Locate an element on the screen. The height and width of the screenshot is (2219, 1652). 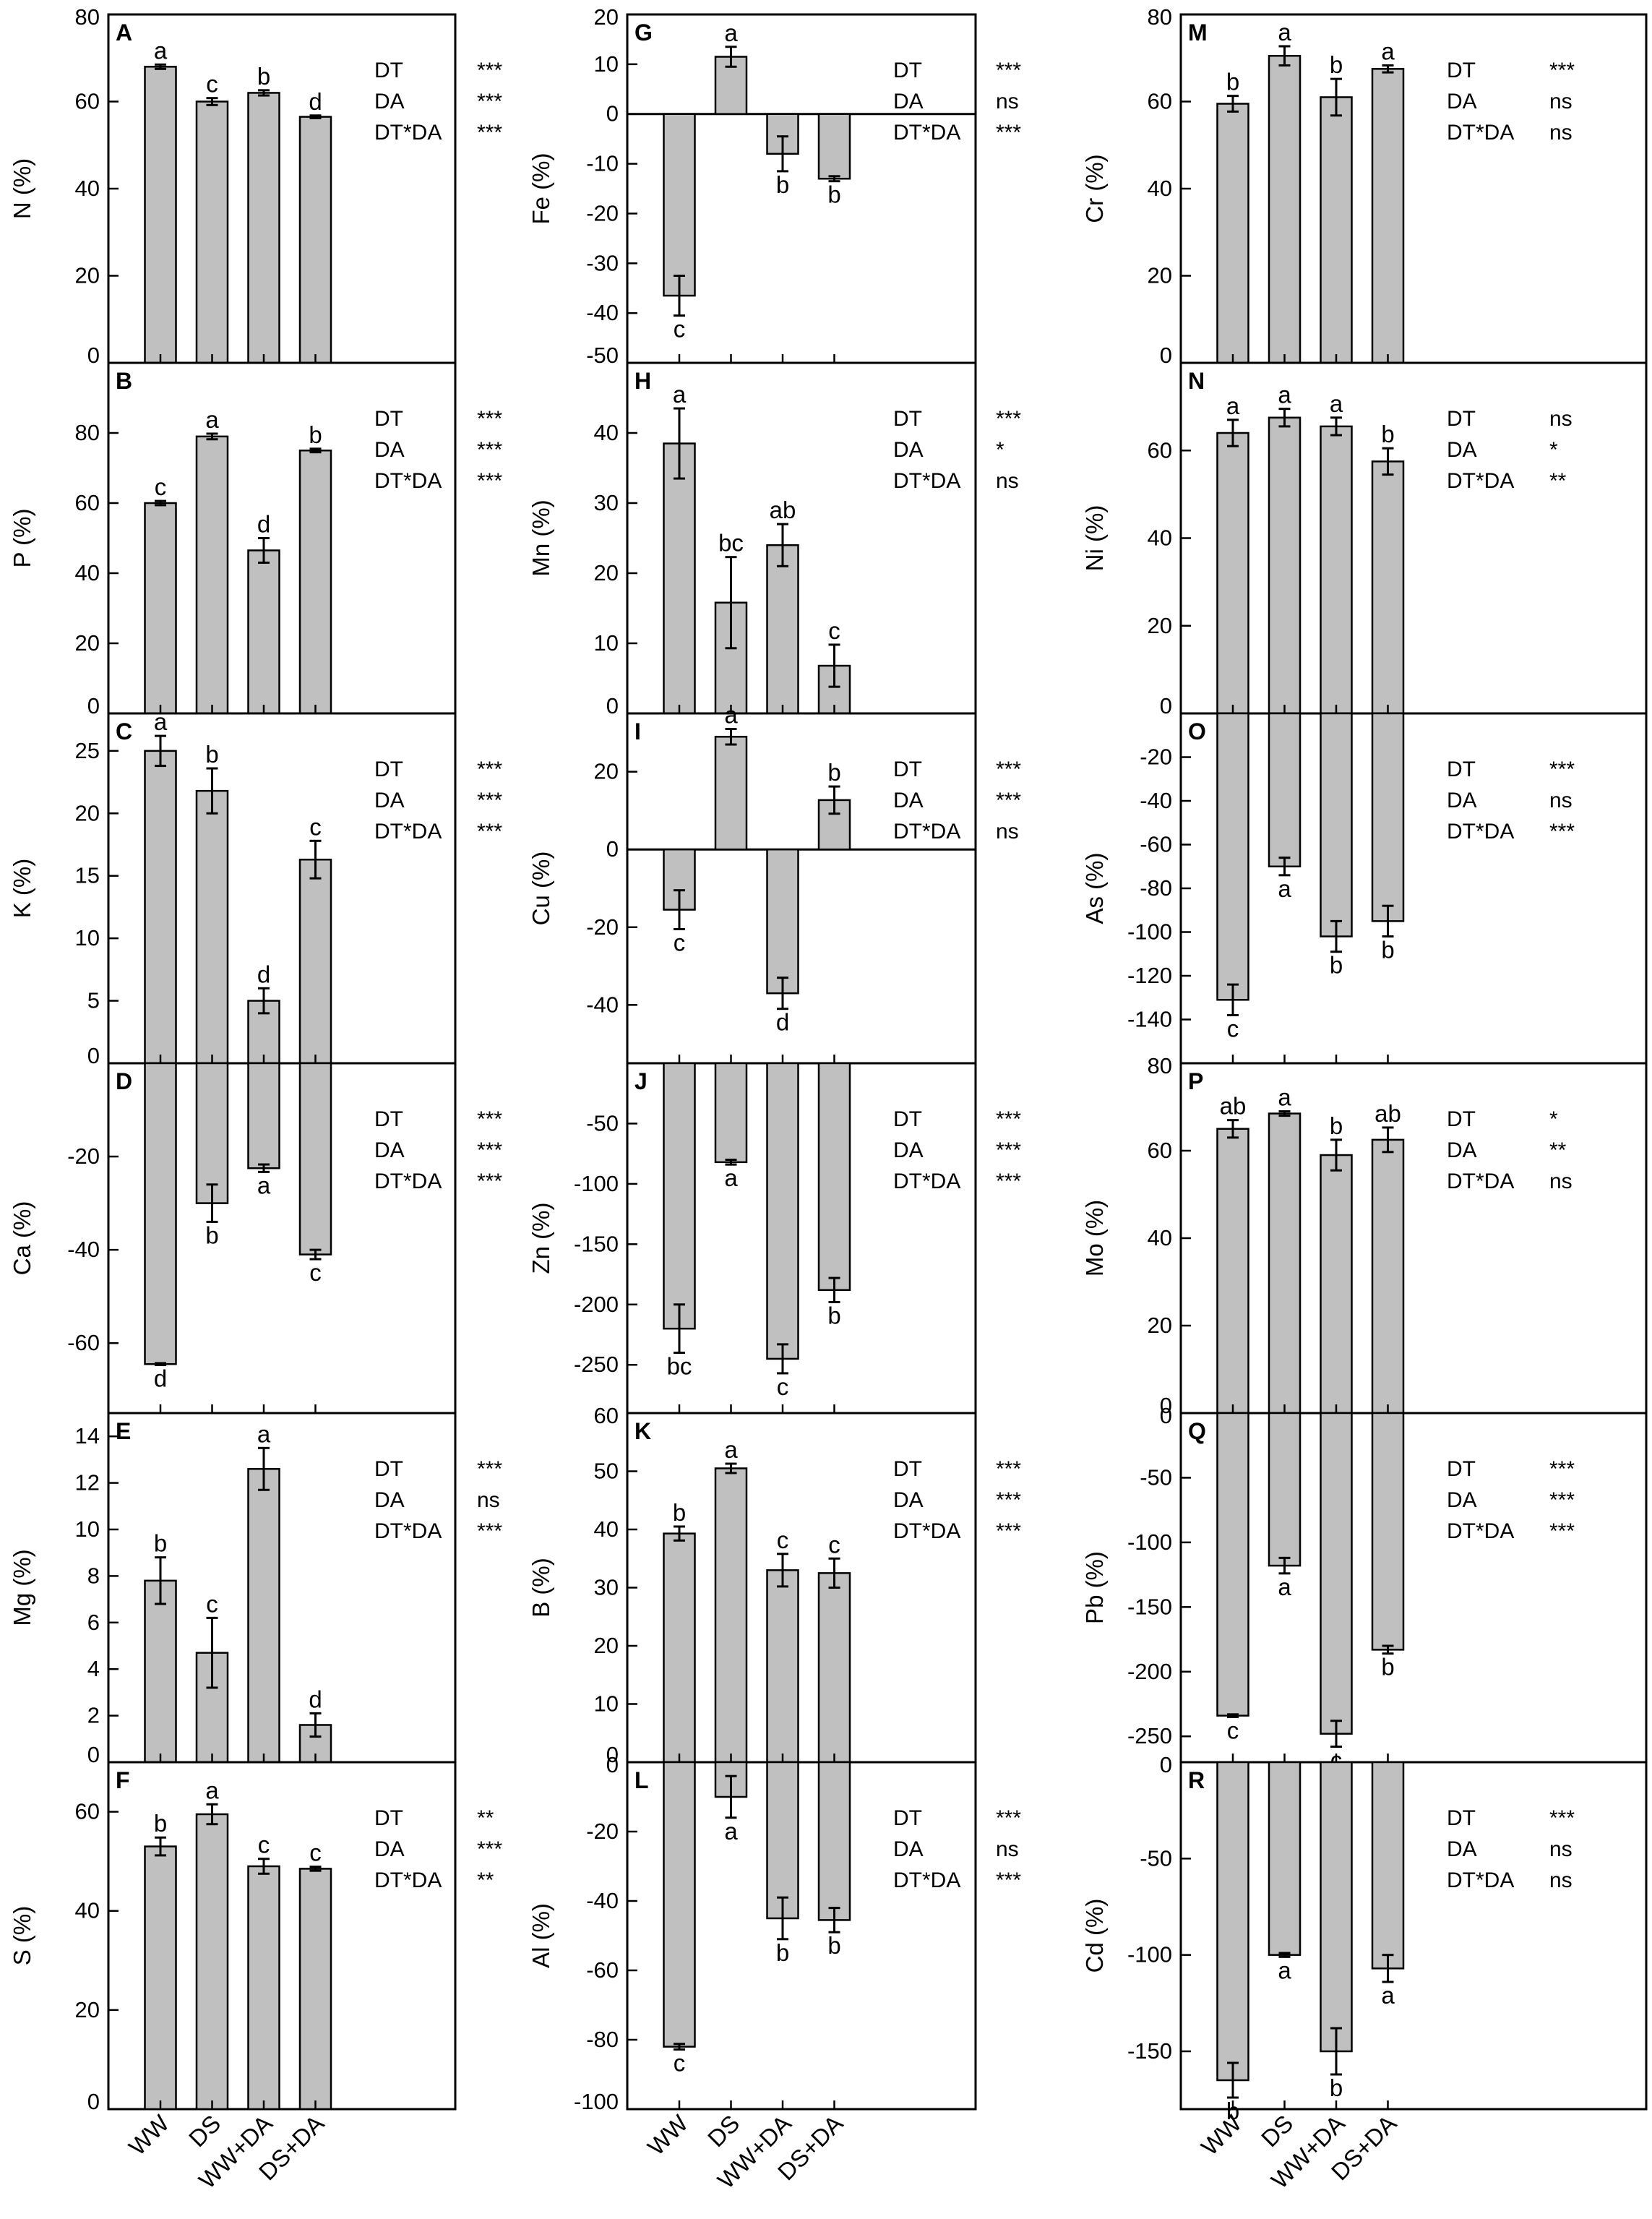
y-axis-label: S (%) is located at coordinates (22, 1936).